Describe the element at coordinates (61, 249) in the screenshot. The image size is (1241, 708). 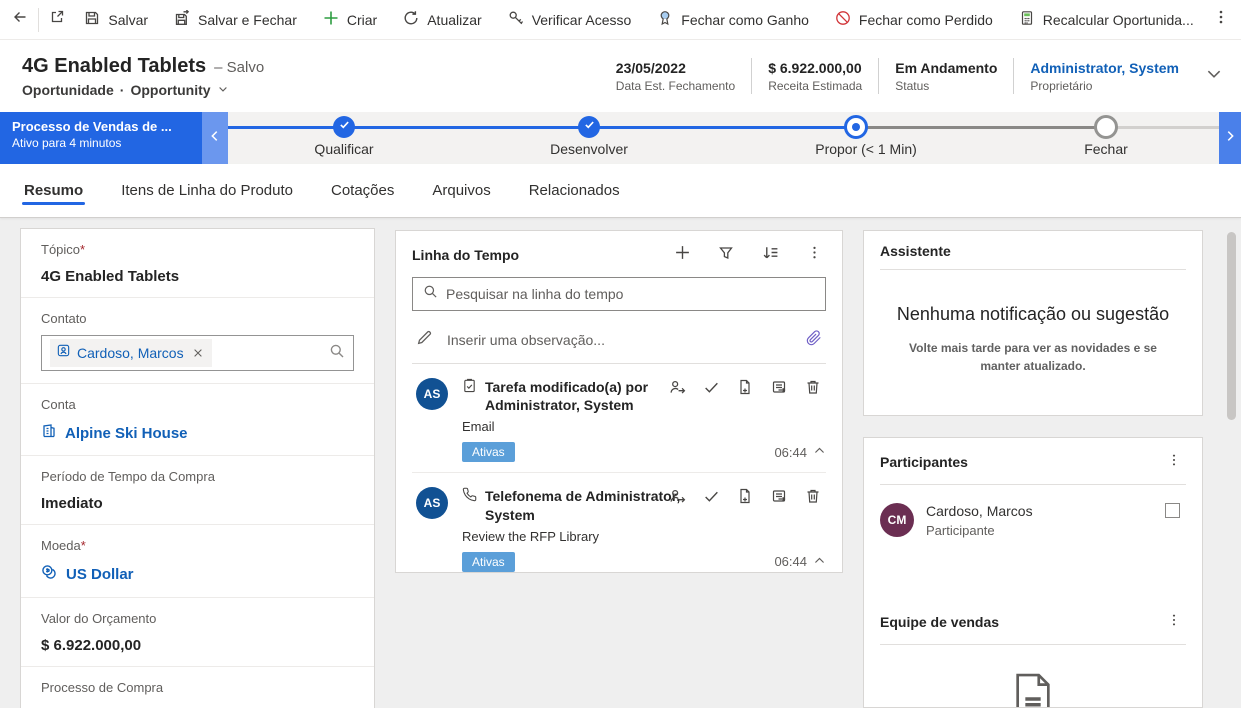
I see `topic-label: Tópico` at that location.